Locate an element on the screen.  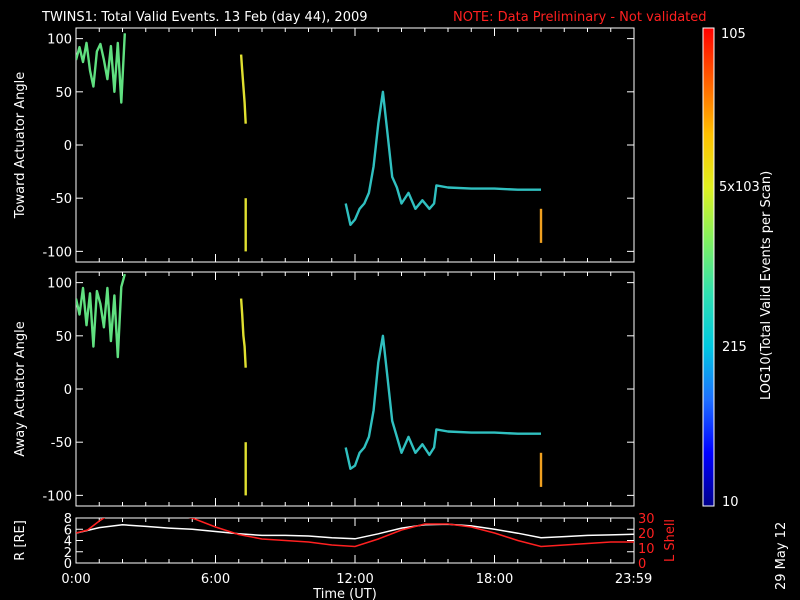
y-axis-label: Toward Actuator Angle is located at coordinates (20, 145).